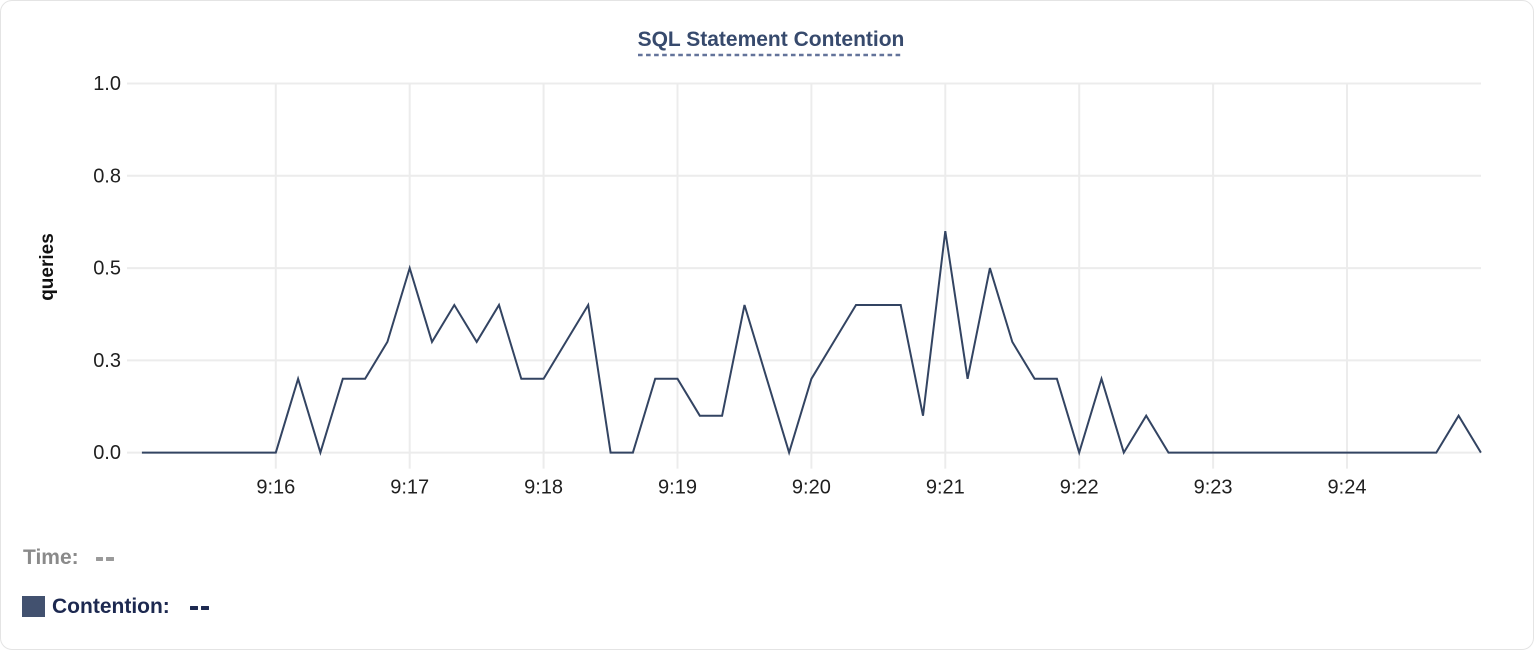 Image resolution: width=1536 pixels, height=652 pixels. I want to click on svg-text: 1.0, so click(107, 84).